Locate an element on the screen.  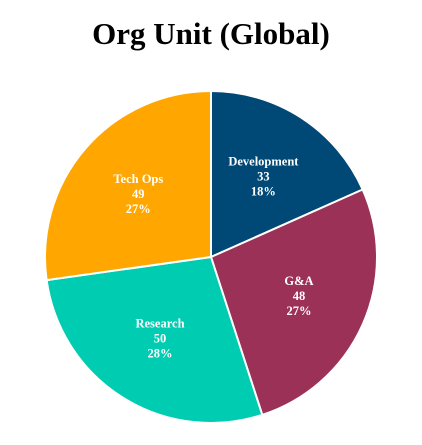
slice-percent-research: 28% is located at coordinates (160, 354).